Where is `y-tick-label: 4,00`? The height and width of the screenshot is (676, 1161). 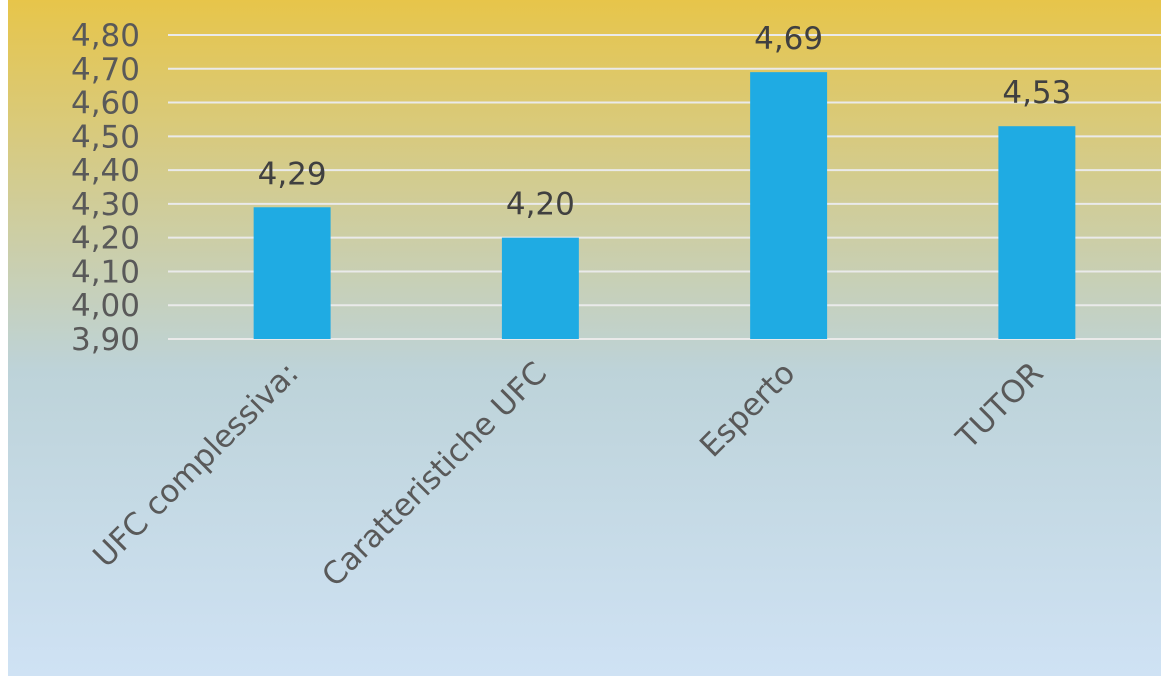
y-tick-label: 4,00 is located at coordinates (105, 306).